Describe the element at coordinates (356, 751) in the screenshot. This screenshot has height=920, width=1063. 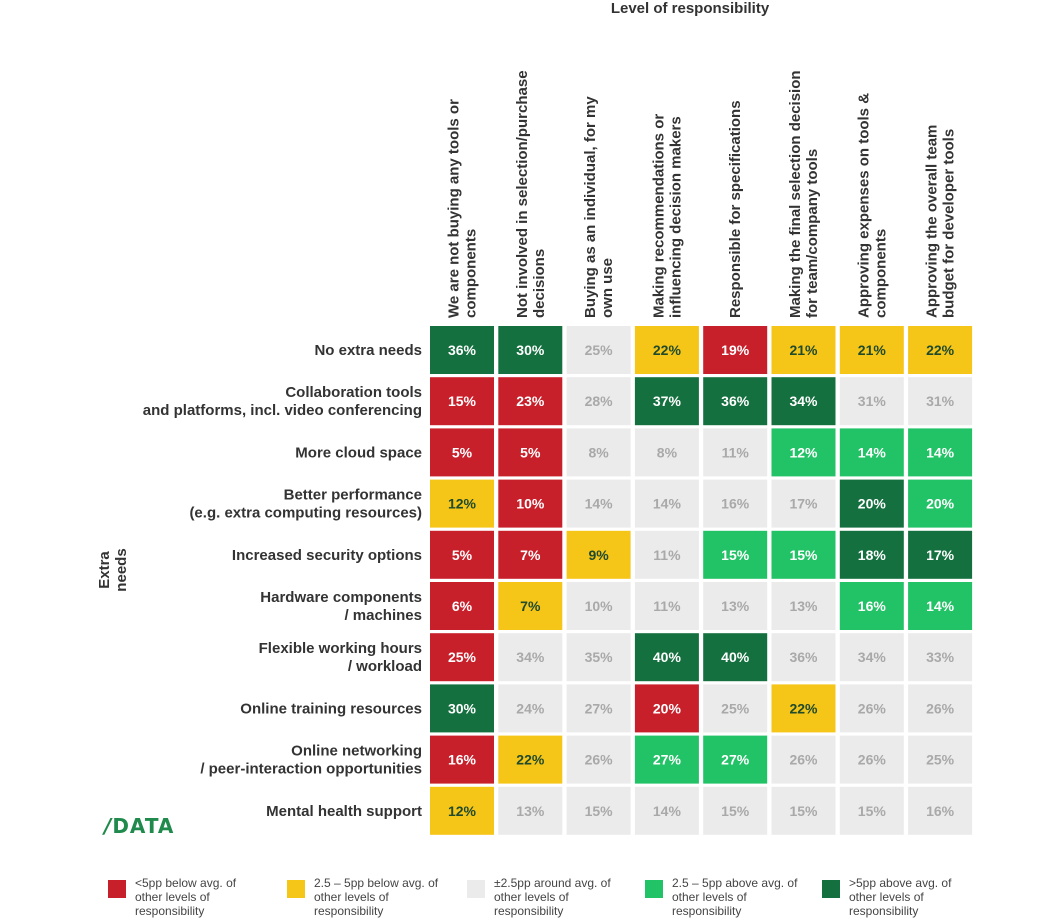
I see `row-label-line: Online networking` at that location.